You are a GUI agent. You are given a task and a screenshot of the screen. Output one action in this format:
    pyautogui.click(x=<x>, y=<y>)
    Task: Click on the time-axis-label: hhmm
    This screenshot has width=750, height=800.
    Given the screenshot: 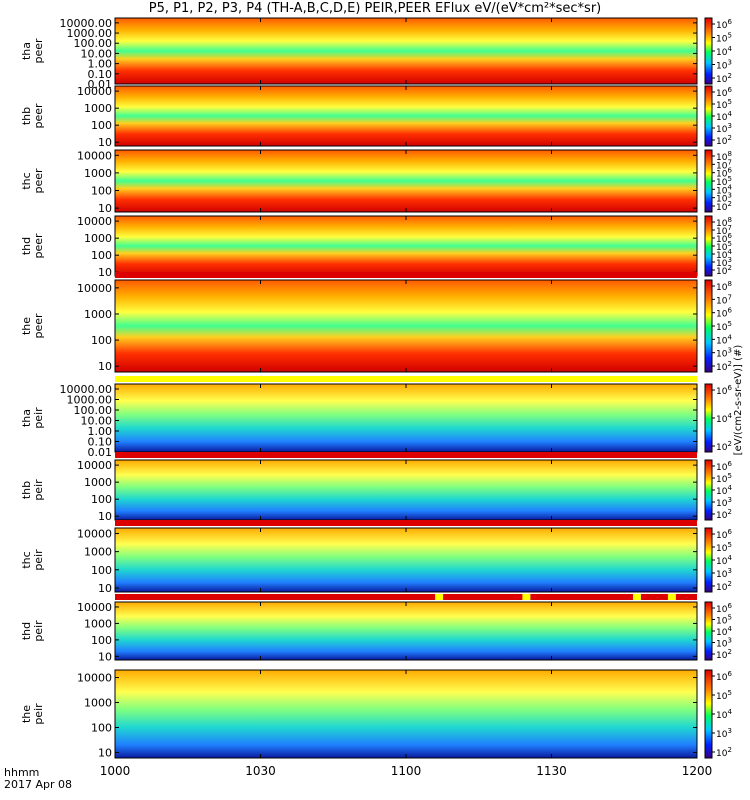 What is the action you would take?
    pyautogui.click(x=22, y=772)
    